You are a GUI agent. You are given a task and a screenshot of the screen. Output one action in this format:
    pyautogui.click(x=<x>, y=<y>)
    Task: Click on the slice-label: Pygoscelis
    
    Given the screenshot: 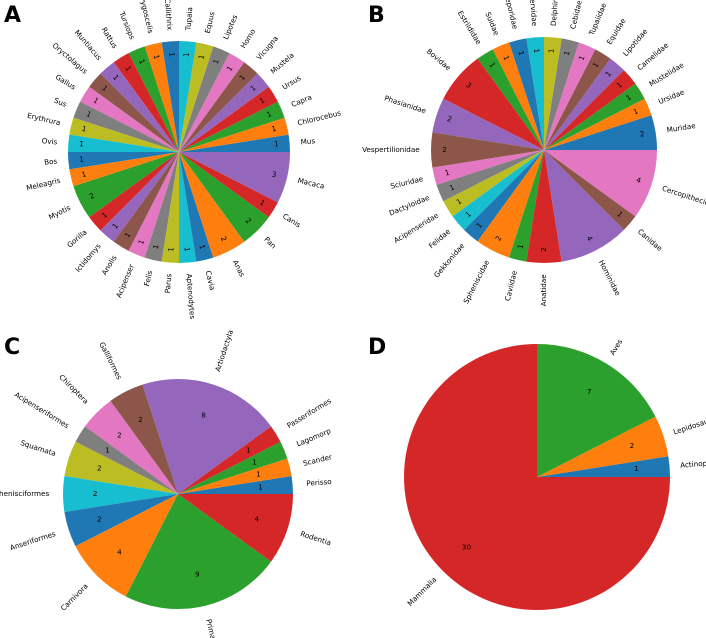 What is the action you would take?
    pyautogui.click(x=147, y=17)
    